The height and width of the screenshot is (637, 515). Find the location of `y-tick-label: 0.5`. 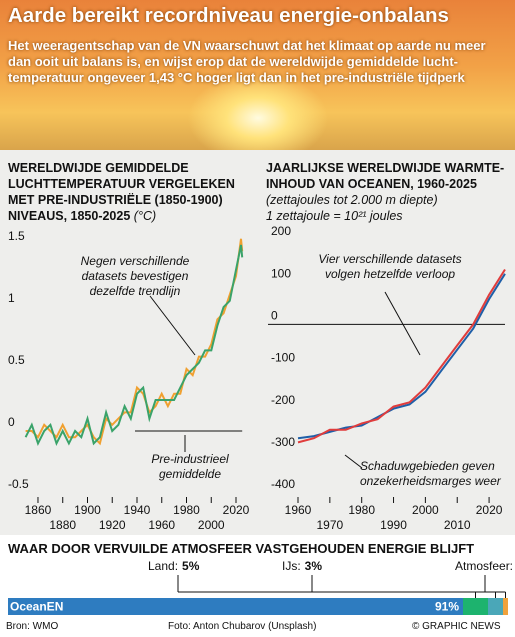

y-tick-label: 0.5 is located at coordinates (16, 360).